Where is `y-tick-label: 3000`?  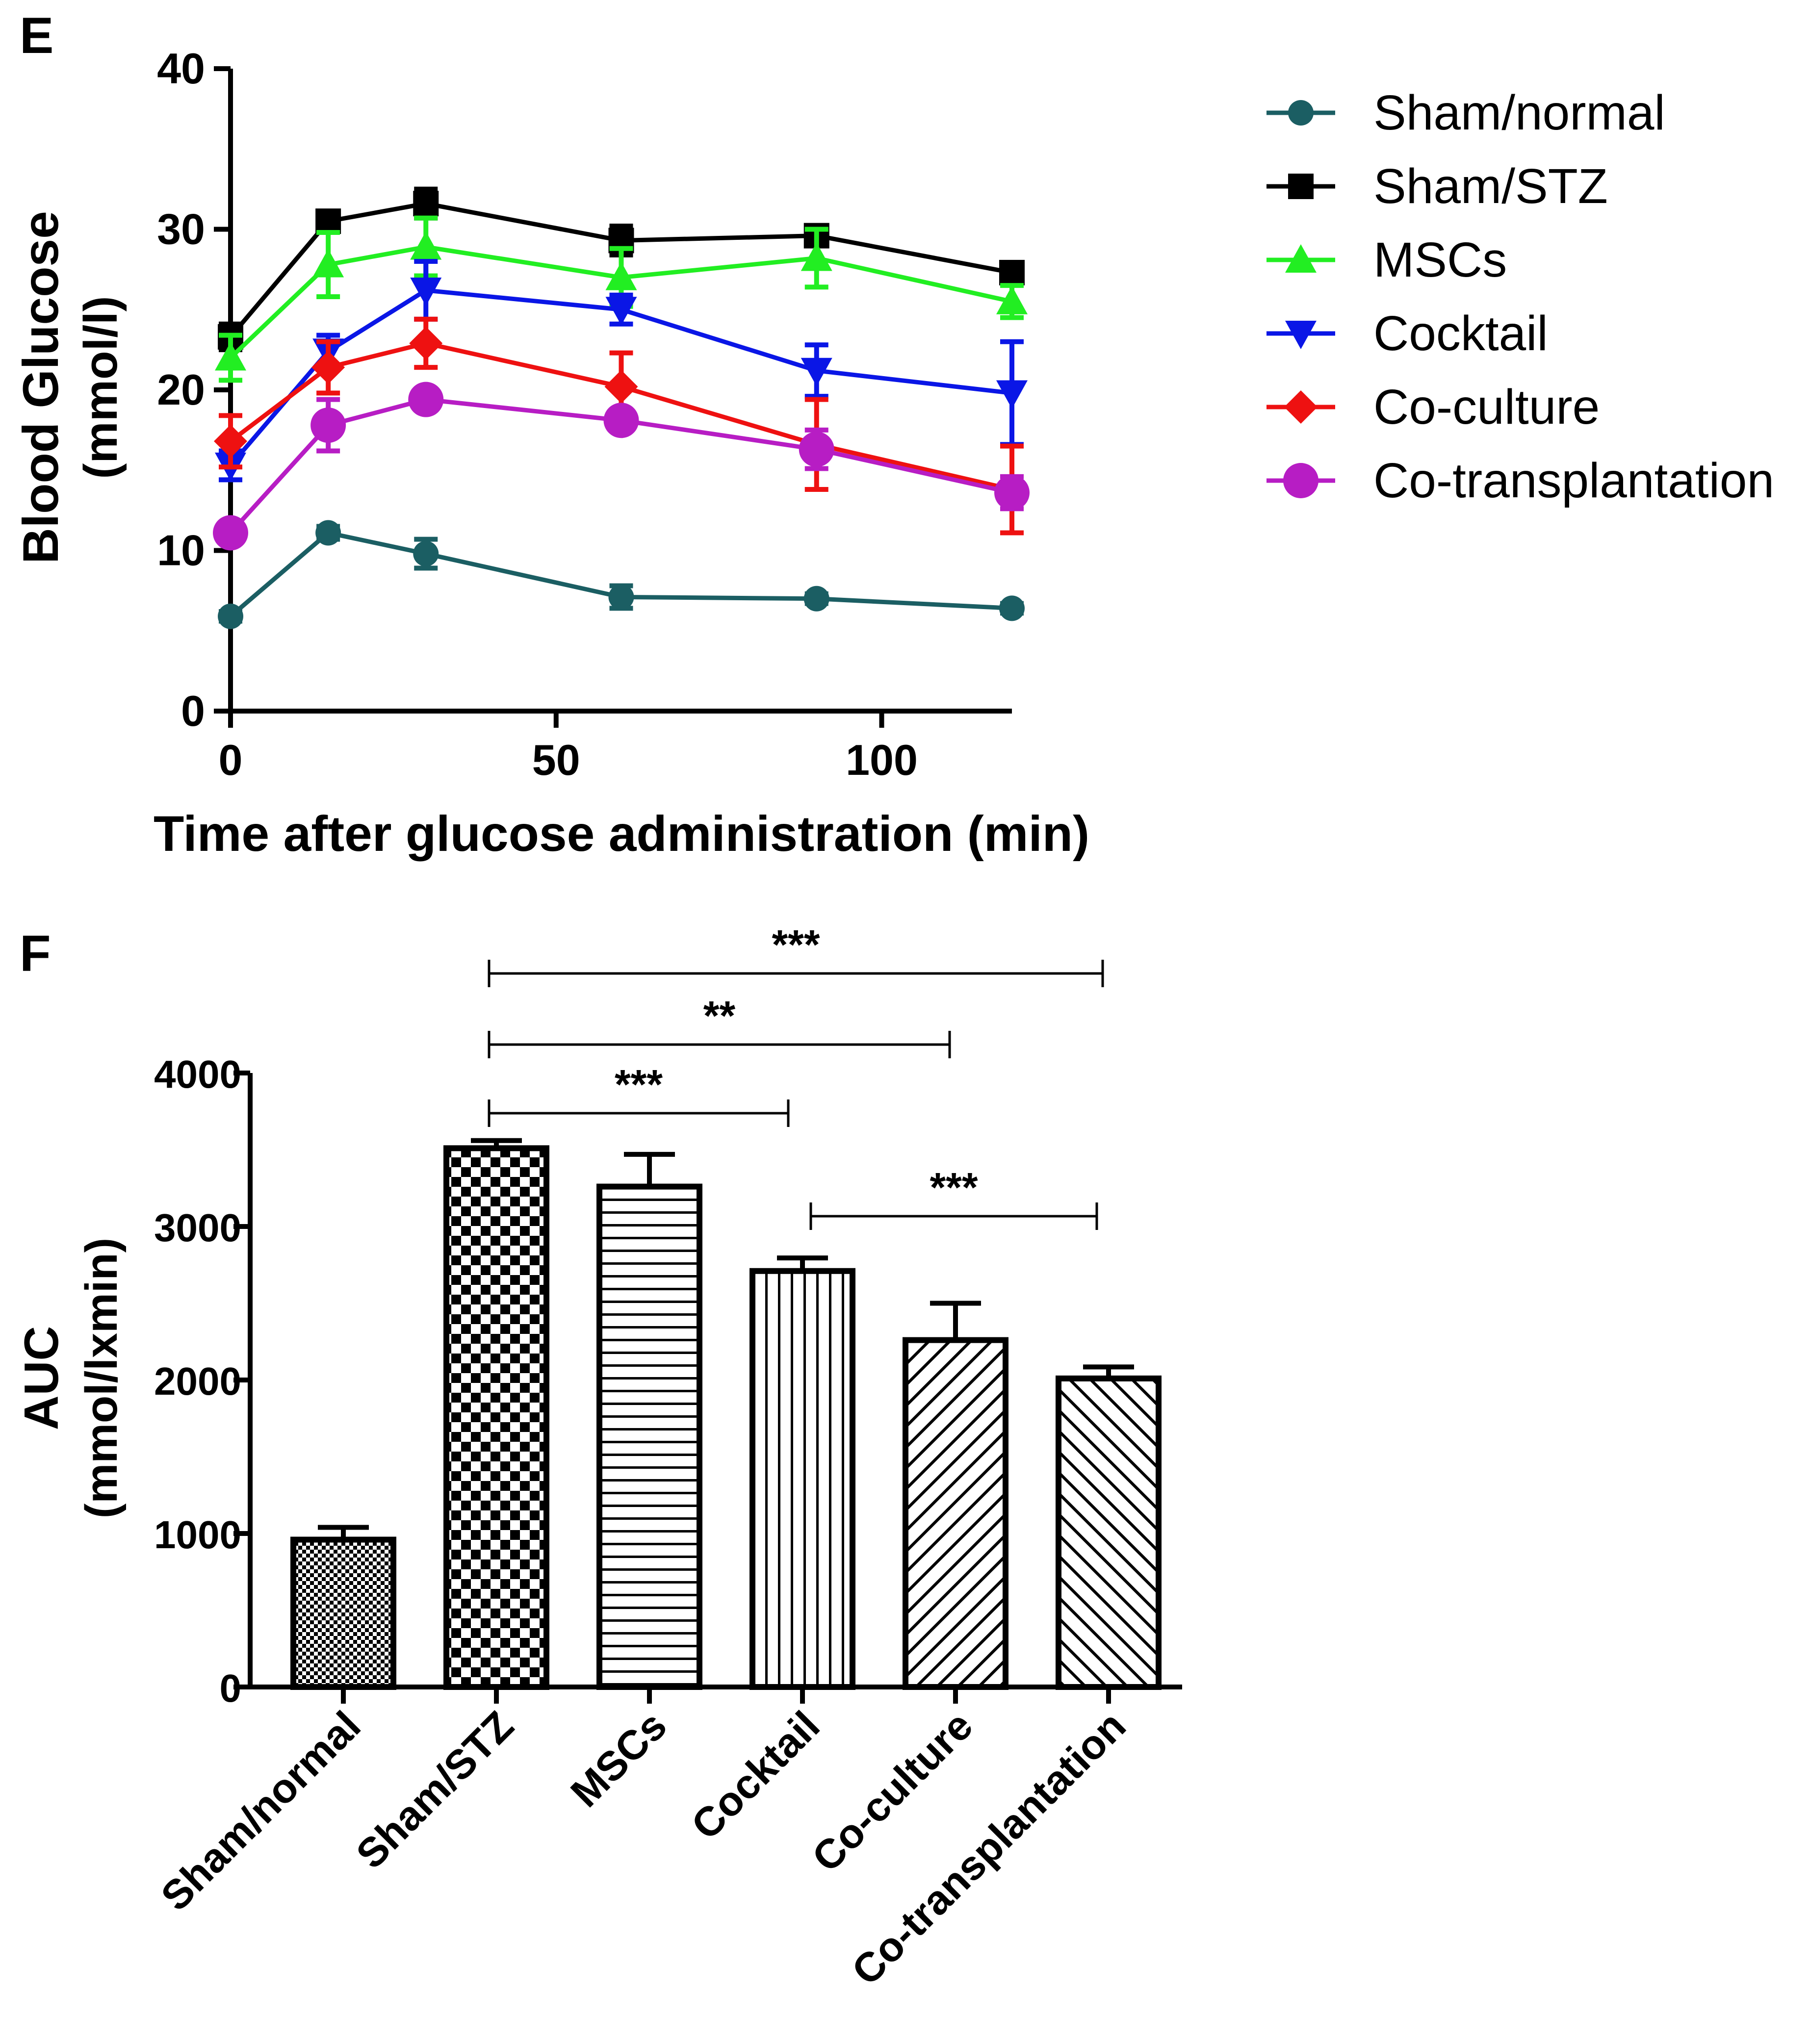
y-tick-label: 3000 is located at coordinates (197, 1228).